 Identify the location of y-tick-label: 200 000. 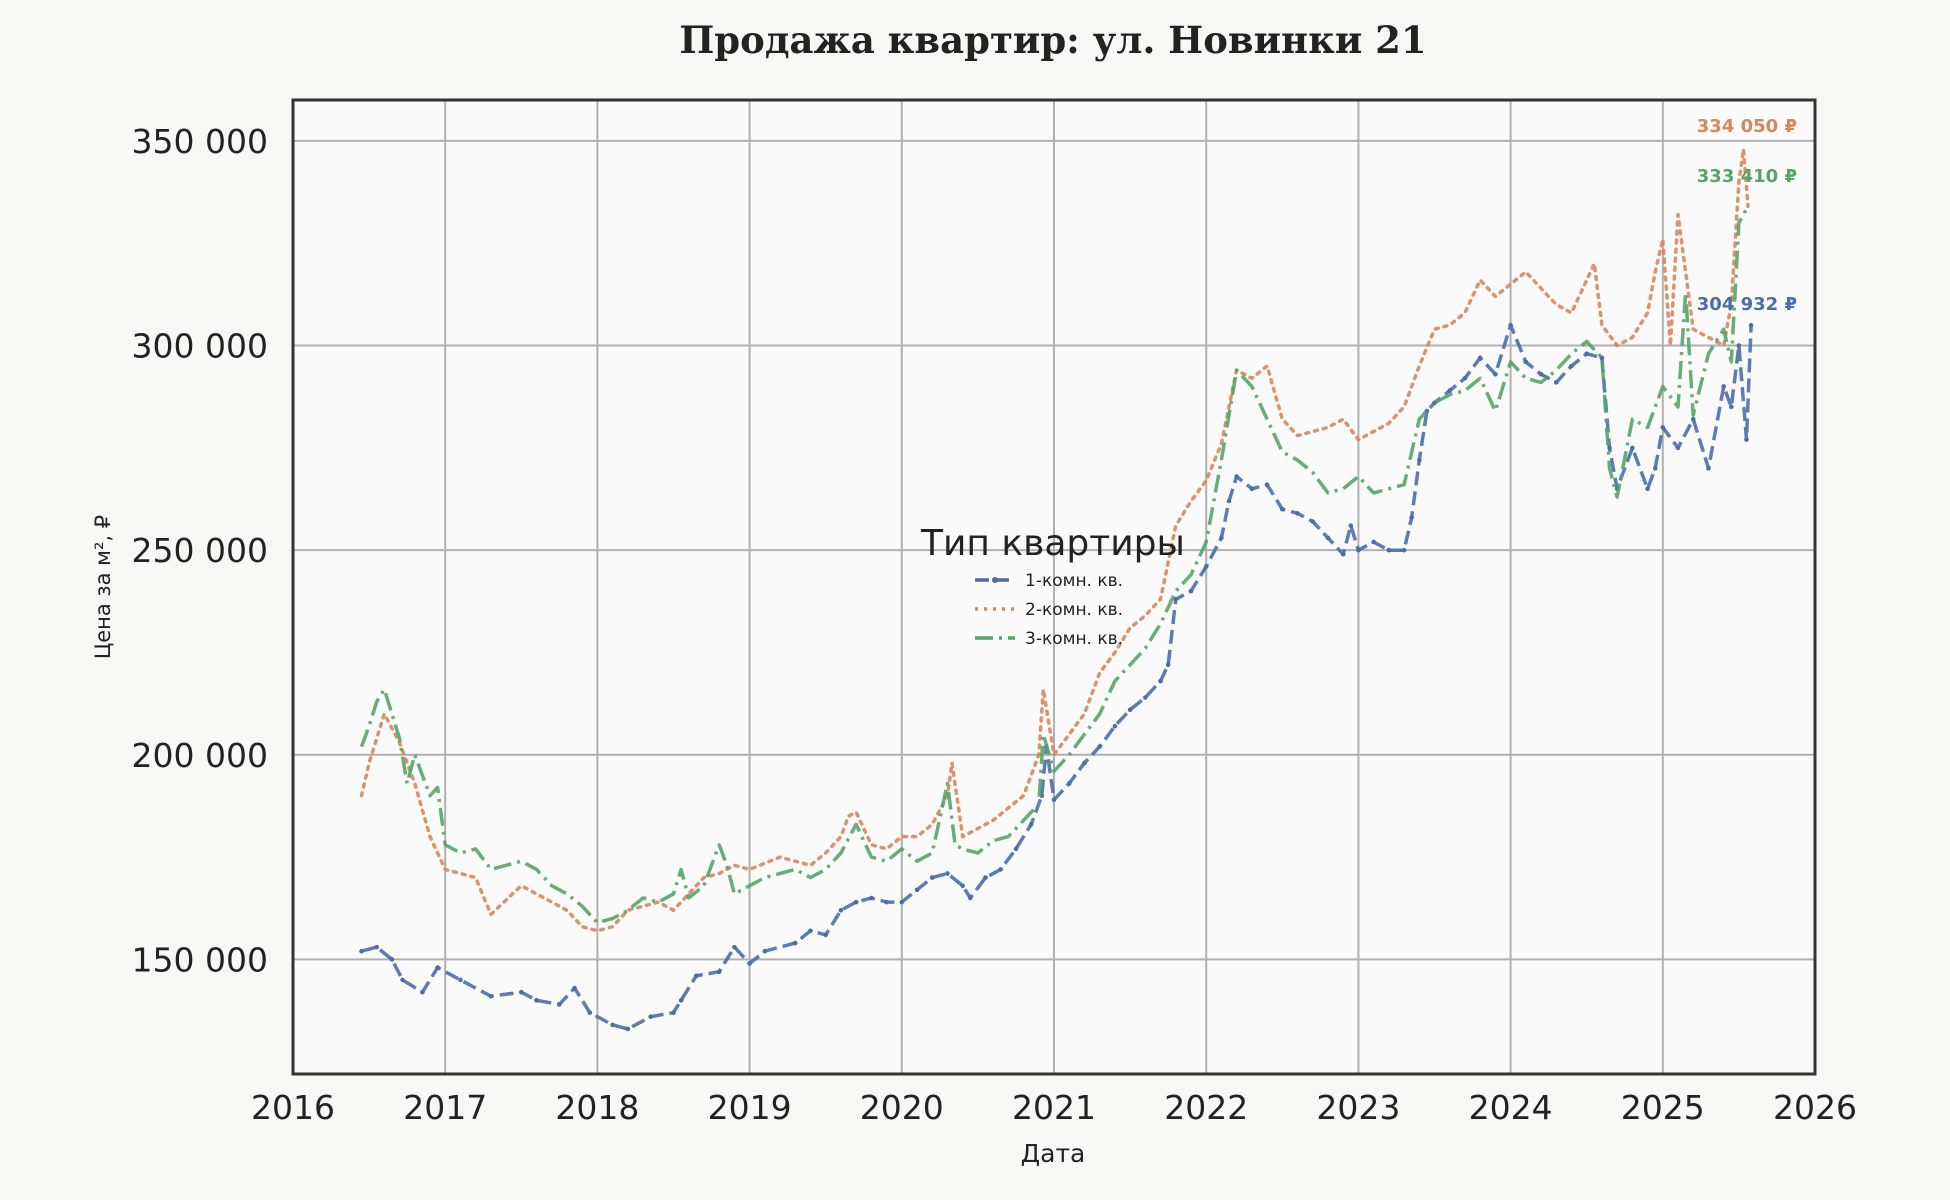
(200, 755).